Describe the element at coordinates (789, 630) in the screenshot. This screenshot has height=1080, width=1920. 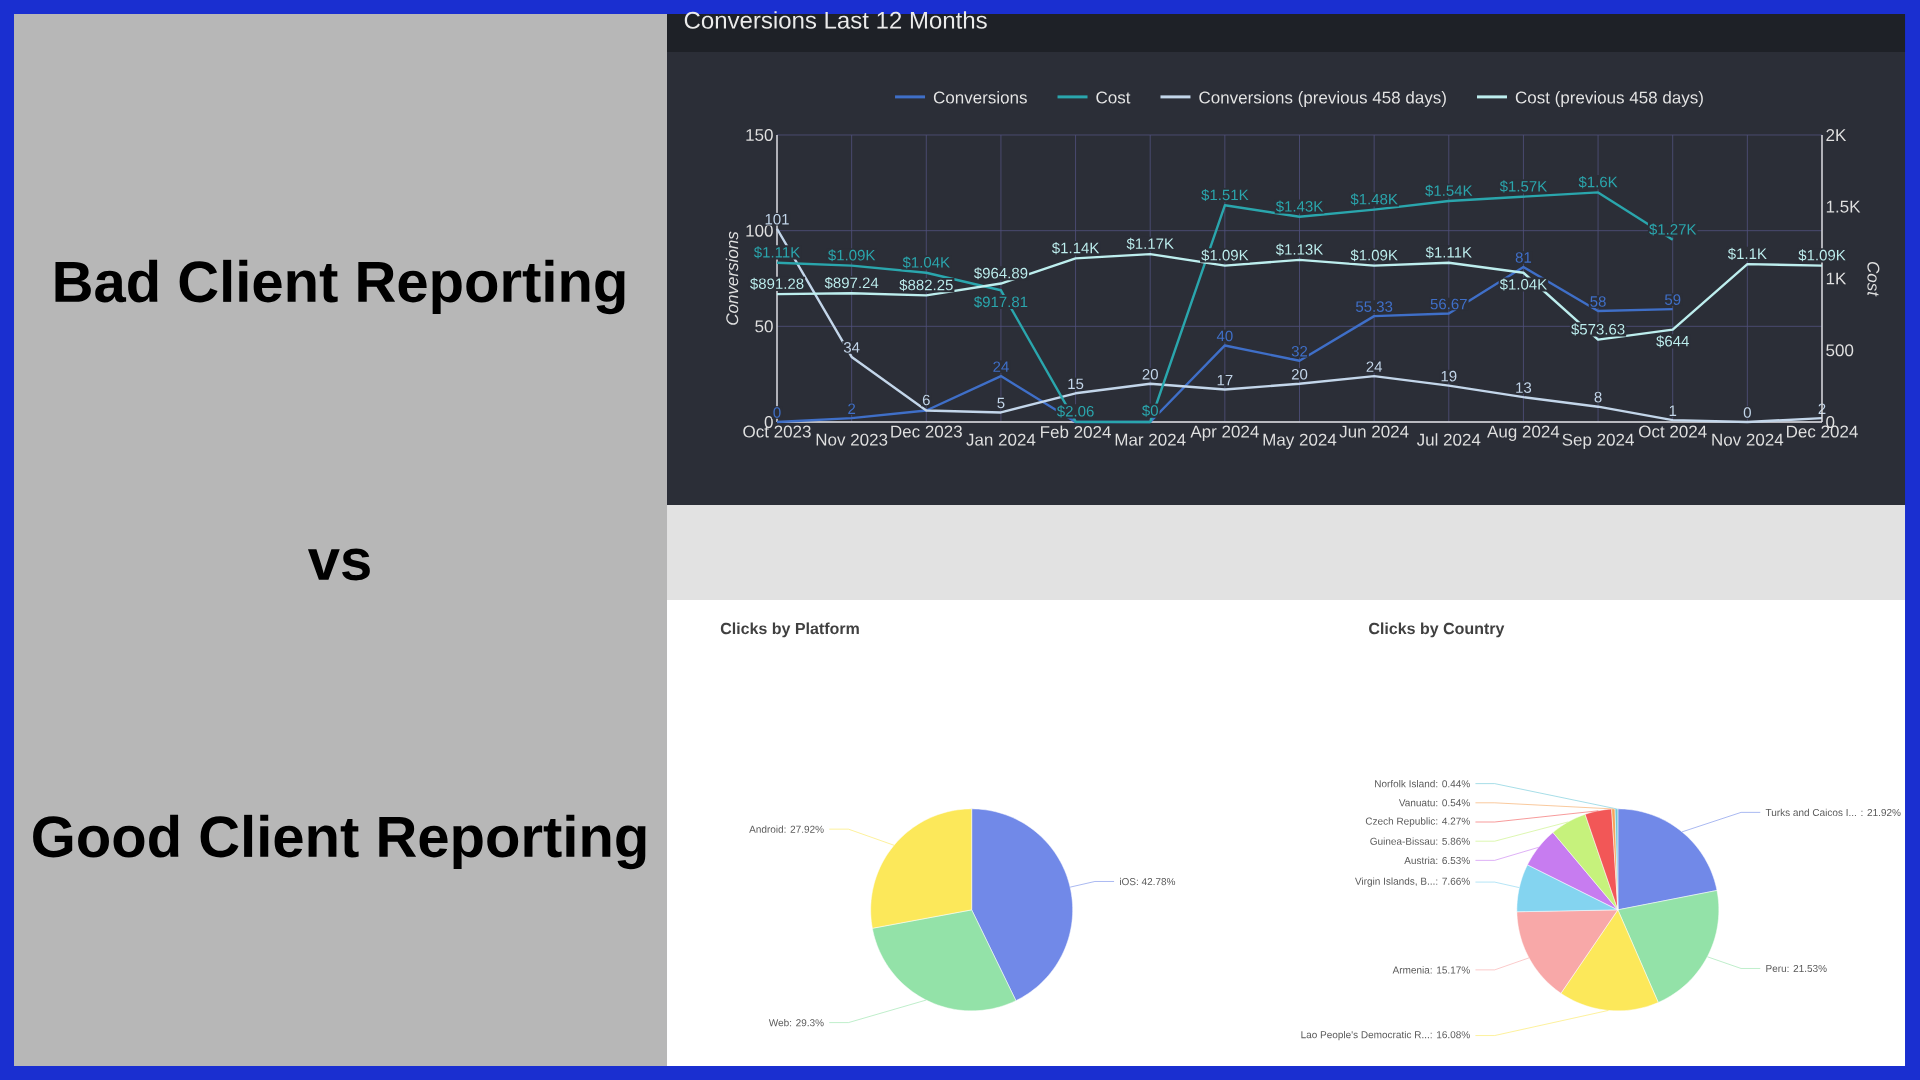
I see `chart-title: Clicks by Platform` at that location.